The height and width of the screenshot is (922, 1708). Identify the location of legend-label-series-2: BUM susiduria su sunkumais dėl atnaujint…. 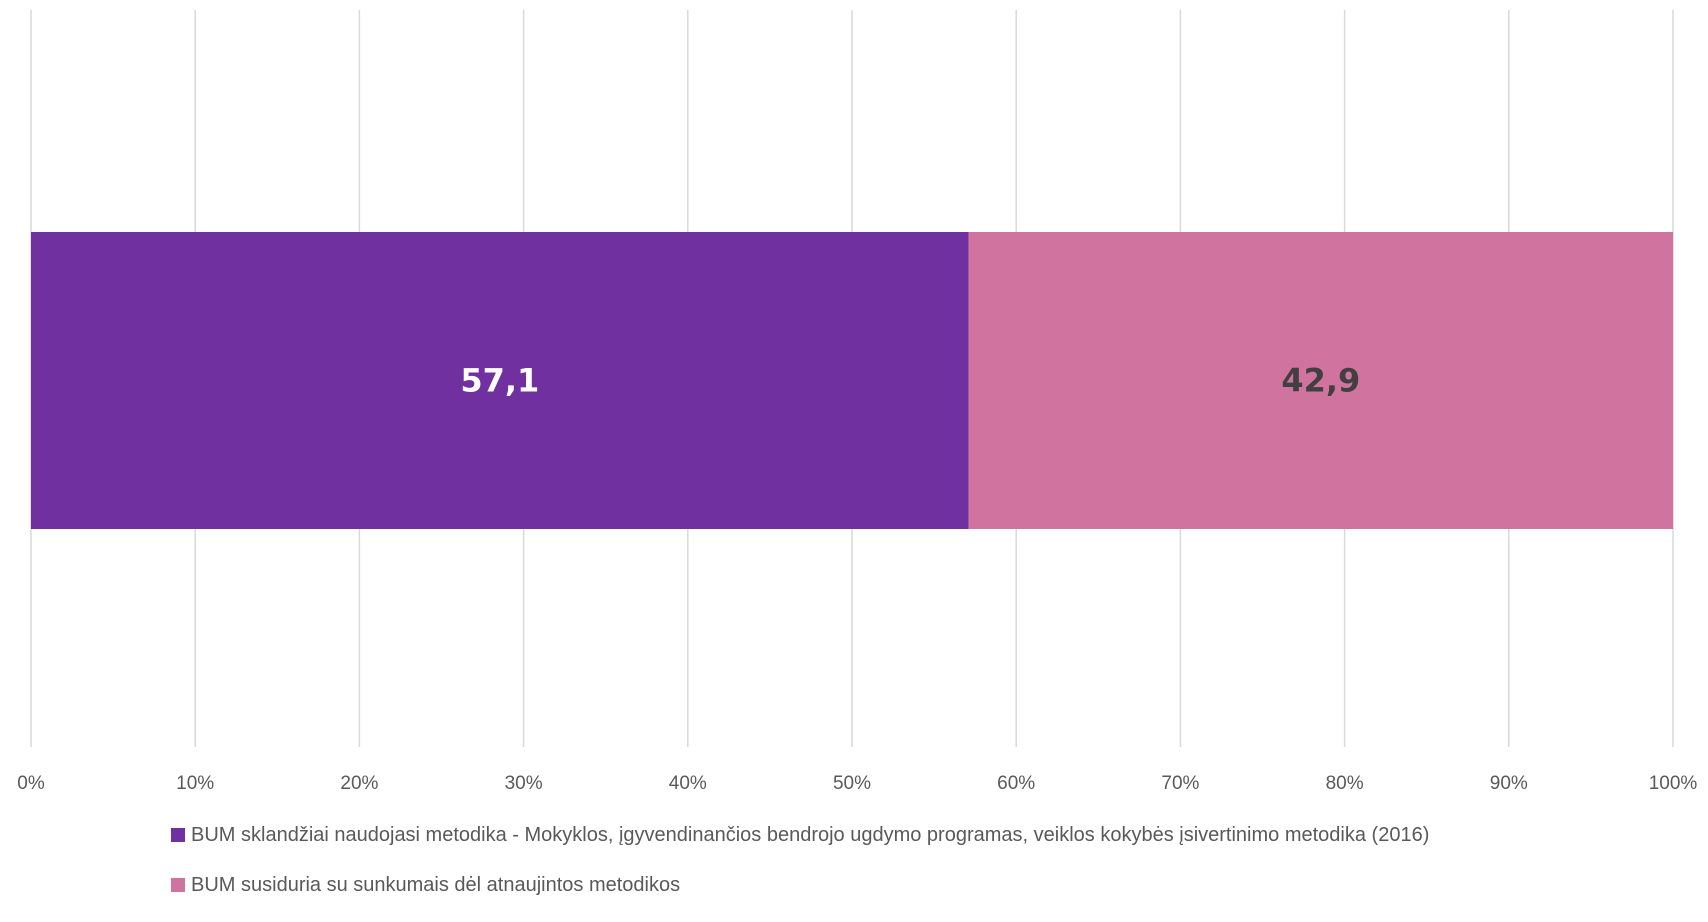
(436, 884).